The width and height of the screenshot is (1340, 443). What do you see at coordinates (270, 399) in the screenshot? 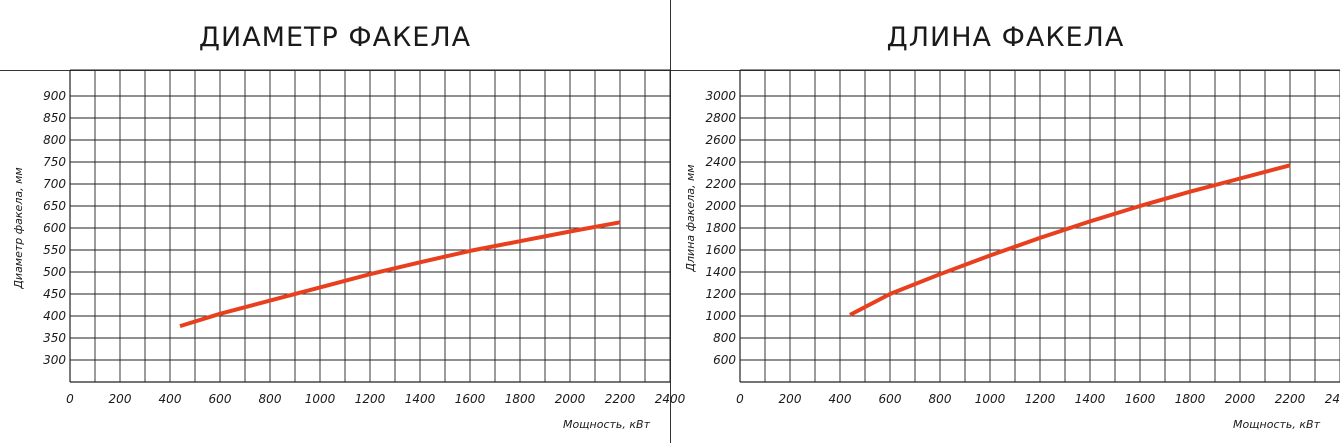
I see `diameter-x-tick-label: 800` at bounding box center [270, 399].